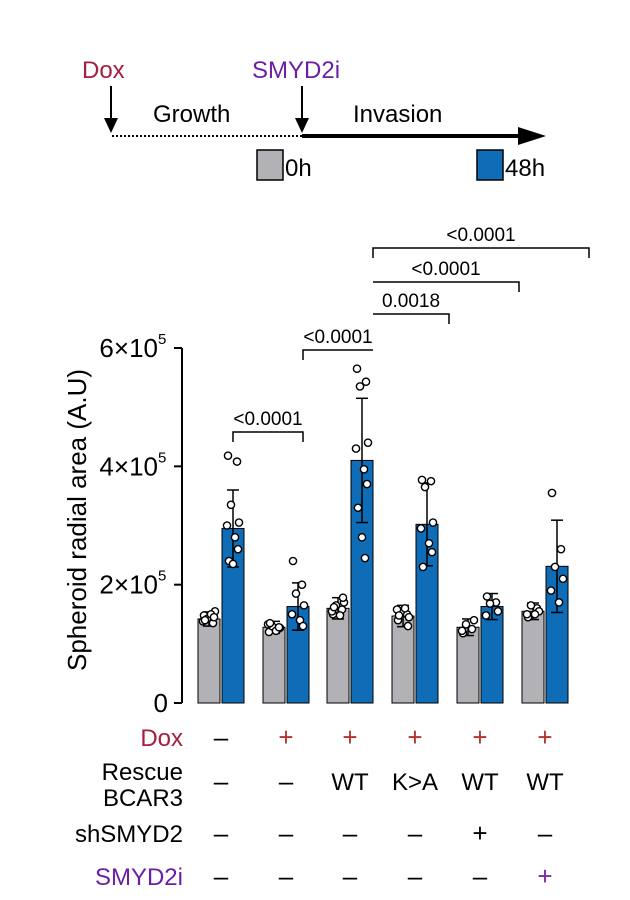 The width and height of the screenshot is (630, 900). What do you see at coordinates (161, 703) in the screenshot?
I see `y-tick-label: 0` at bounding box center [161, 703].